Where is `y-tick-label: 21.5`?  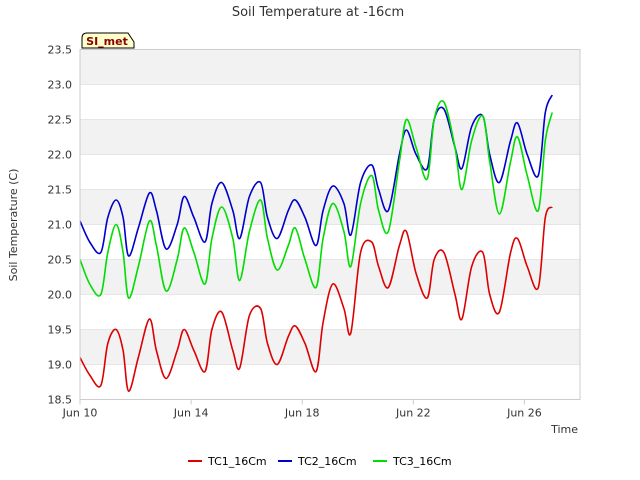
y-tick-label: 21.5 is located at coordinates (60, 190).